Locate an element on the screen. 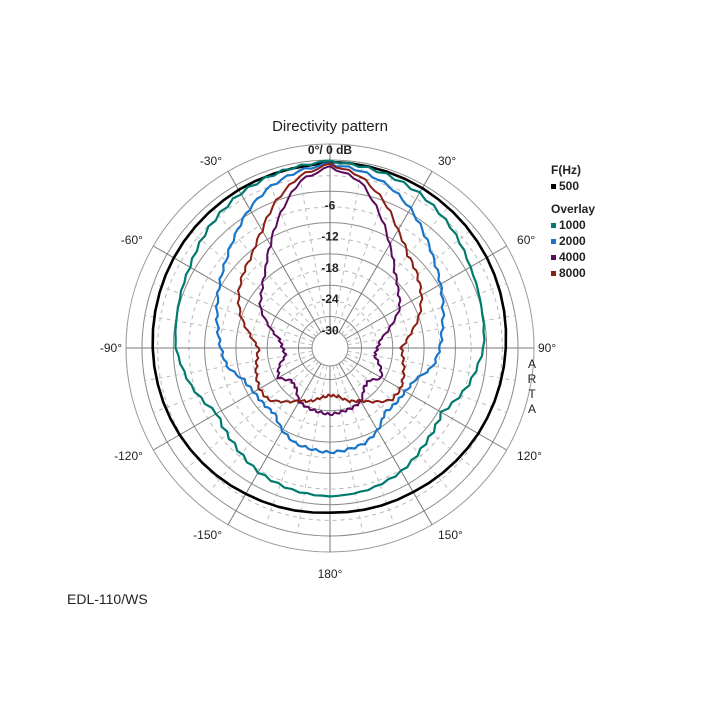 The image size is (720, 720). angle-tick-label: -60° is located at coordinates (132, 240).